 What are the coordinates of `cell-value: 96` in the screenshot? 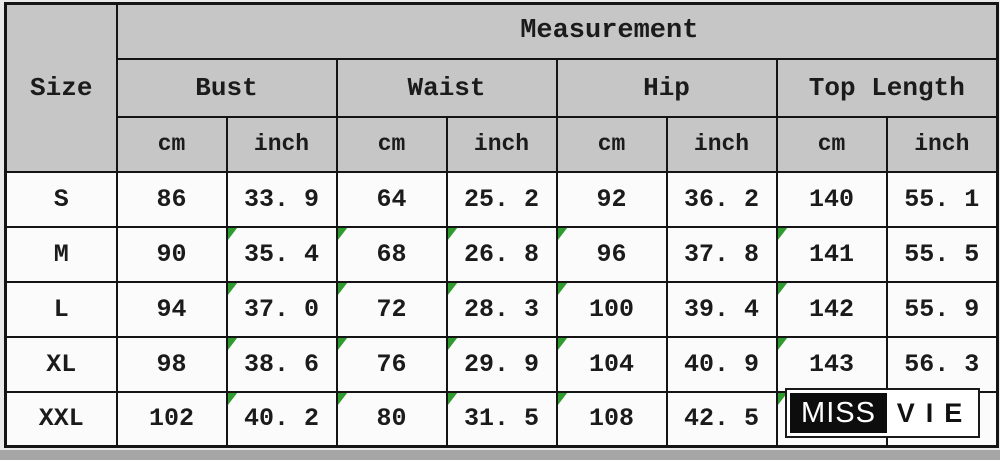 It's located at (611, 254).